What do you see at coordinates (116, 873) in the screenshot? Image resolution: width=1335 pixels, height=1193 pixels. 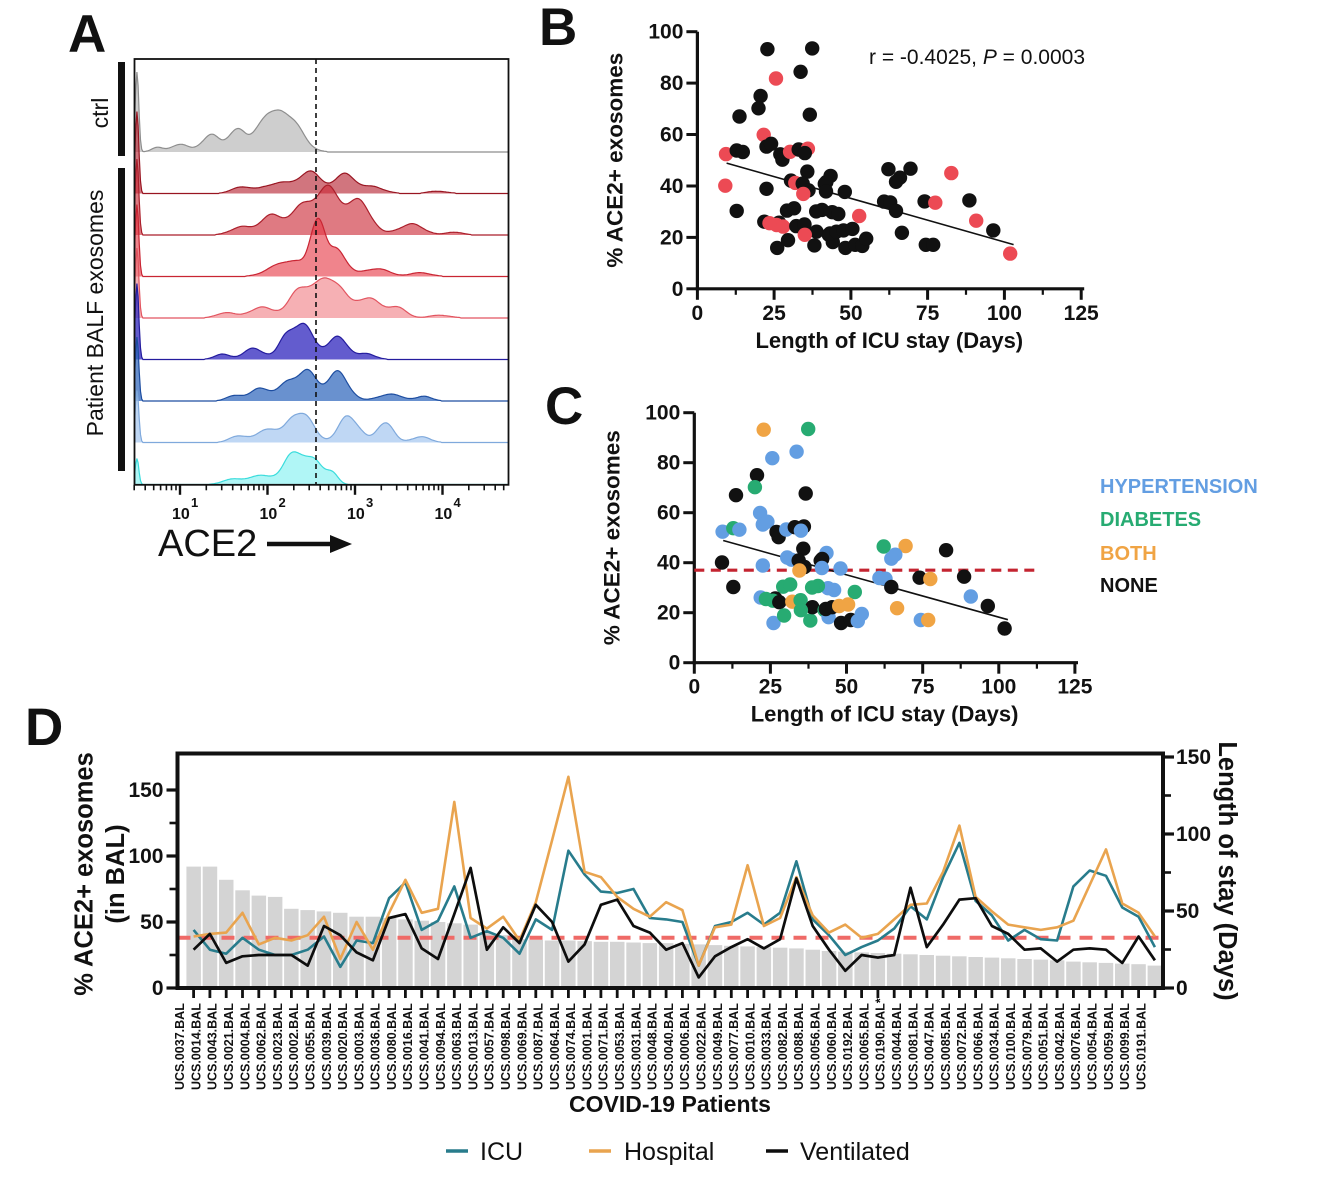 I see `svg-text: (in BAL)` at bounding box center [116, 873].